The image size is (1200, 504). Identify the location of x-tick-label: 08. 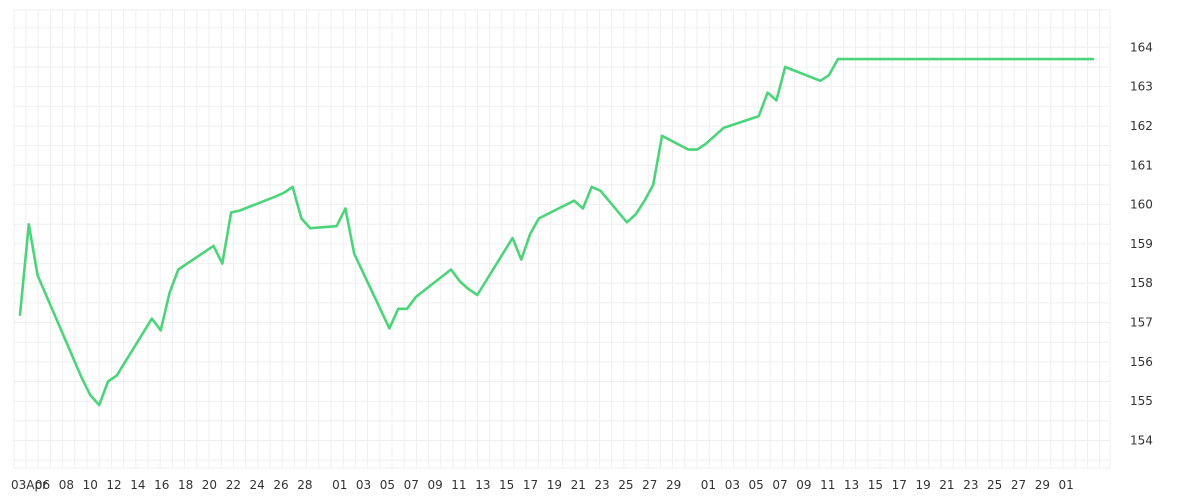
(66, 485).